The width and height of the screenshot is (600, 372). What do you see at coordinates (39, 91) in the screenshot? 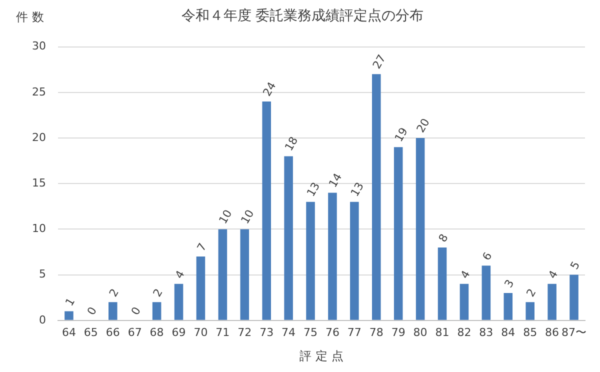
I see `y-tick-label: 25` at bounding box center [39, 91].